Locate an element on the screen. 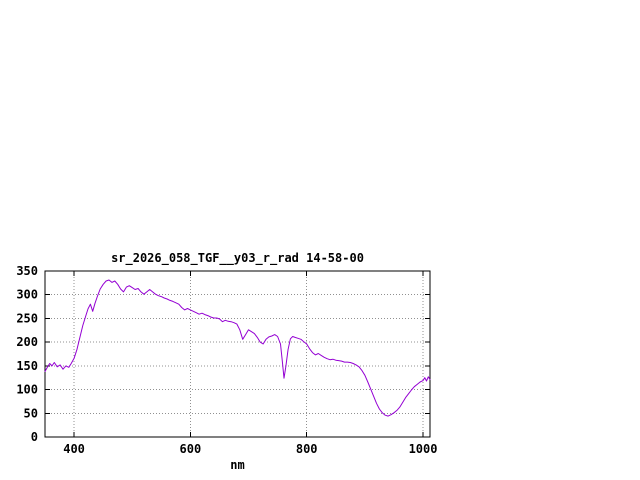 This screenshot has height=480, width=640. x-tick-label: 1000 is located at coordinates (423, 449).